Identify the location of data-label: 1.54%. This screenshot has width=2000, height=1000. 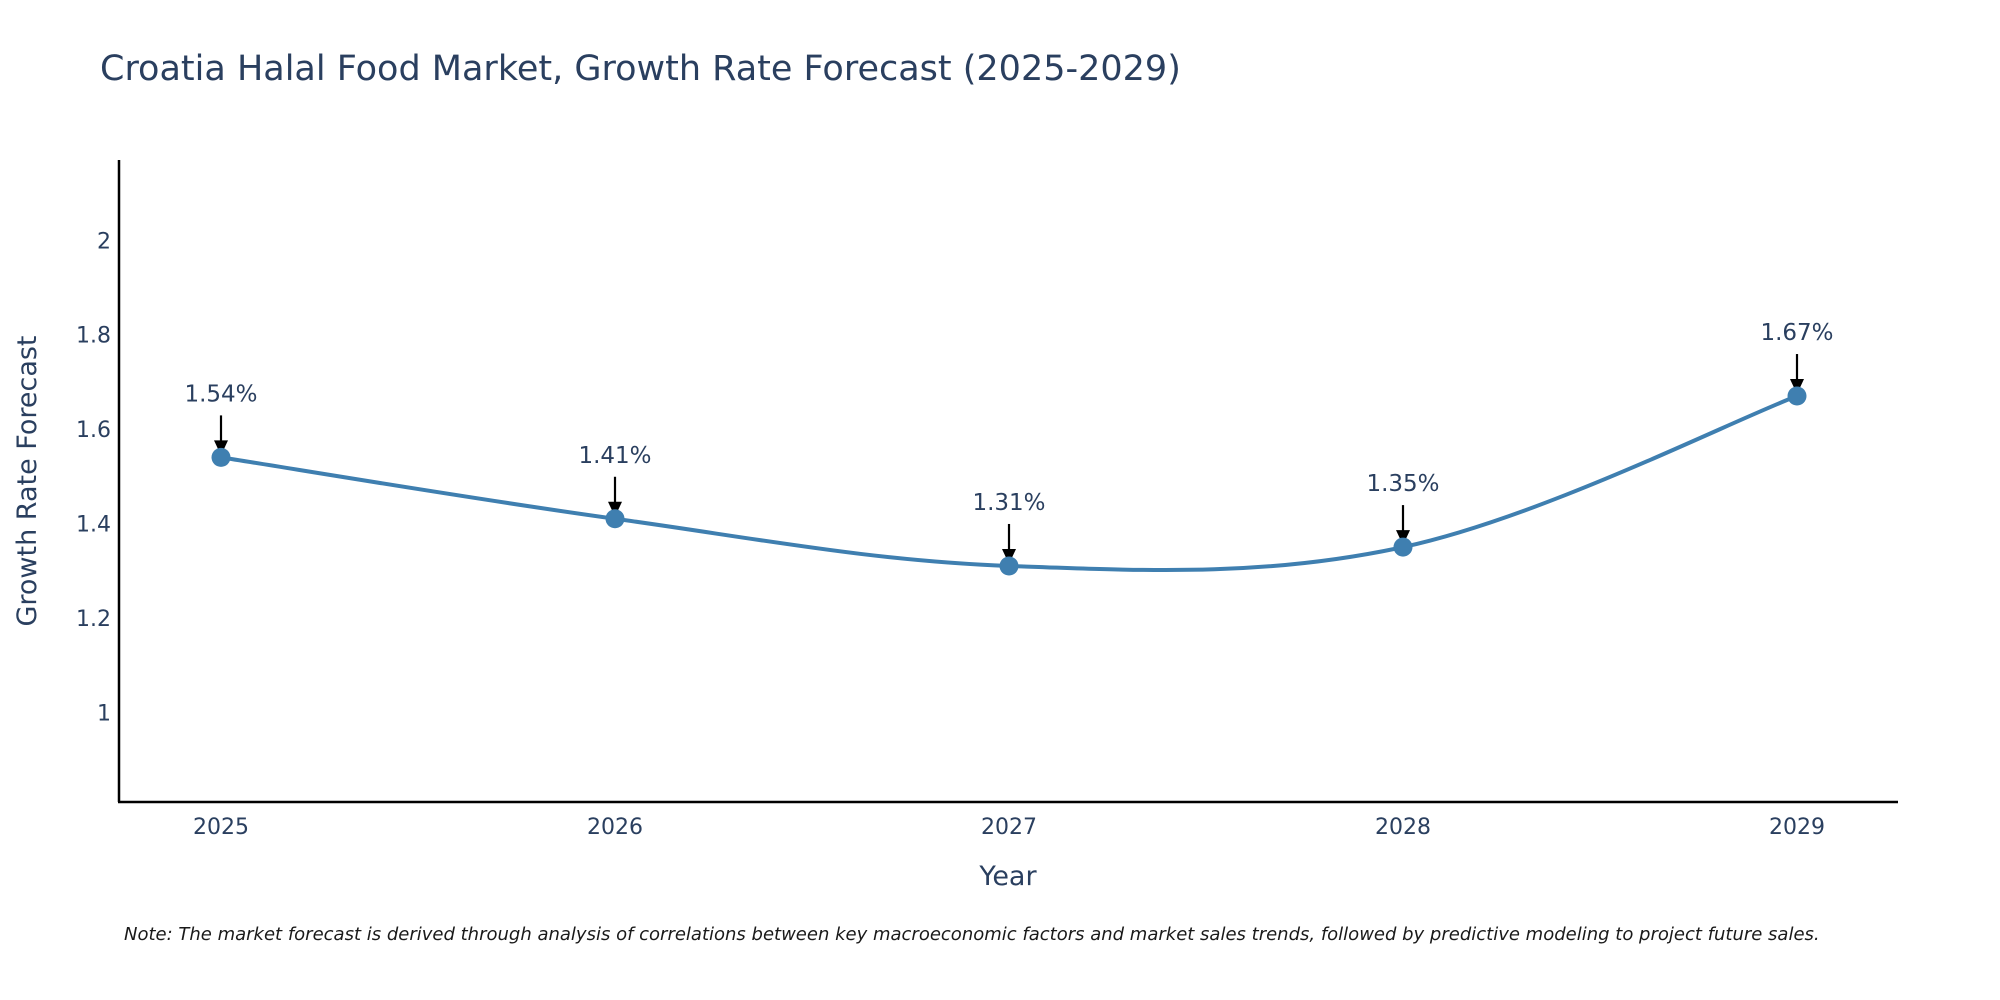
(220, 394).